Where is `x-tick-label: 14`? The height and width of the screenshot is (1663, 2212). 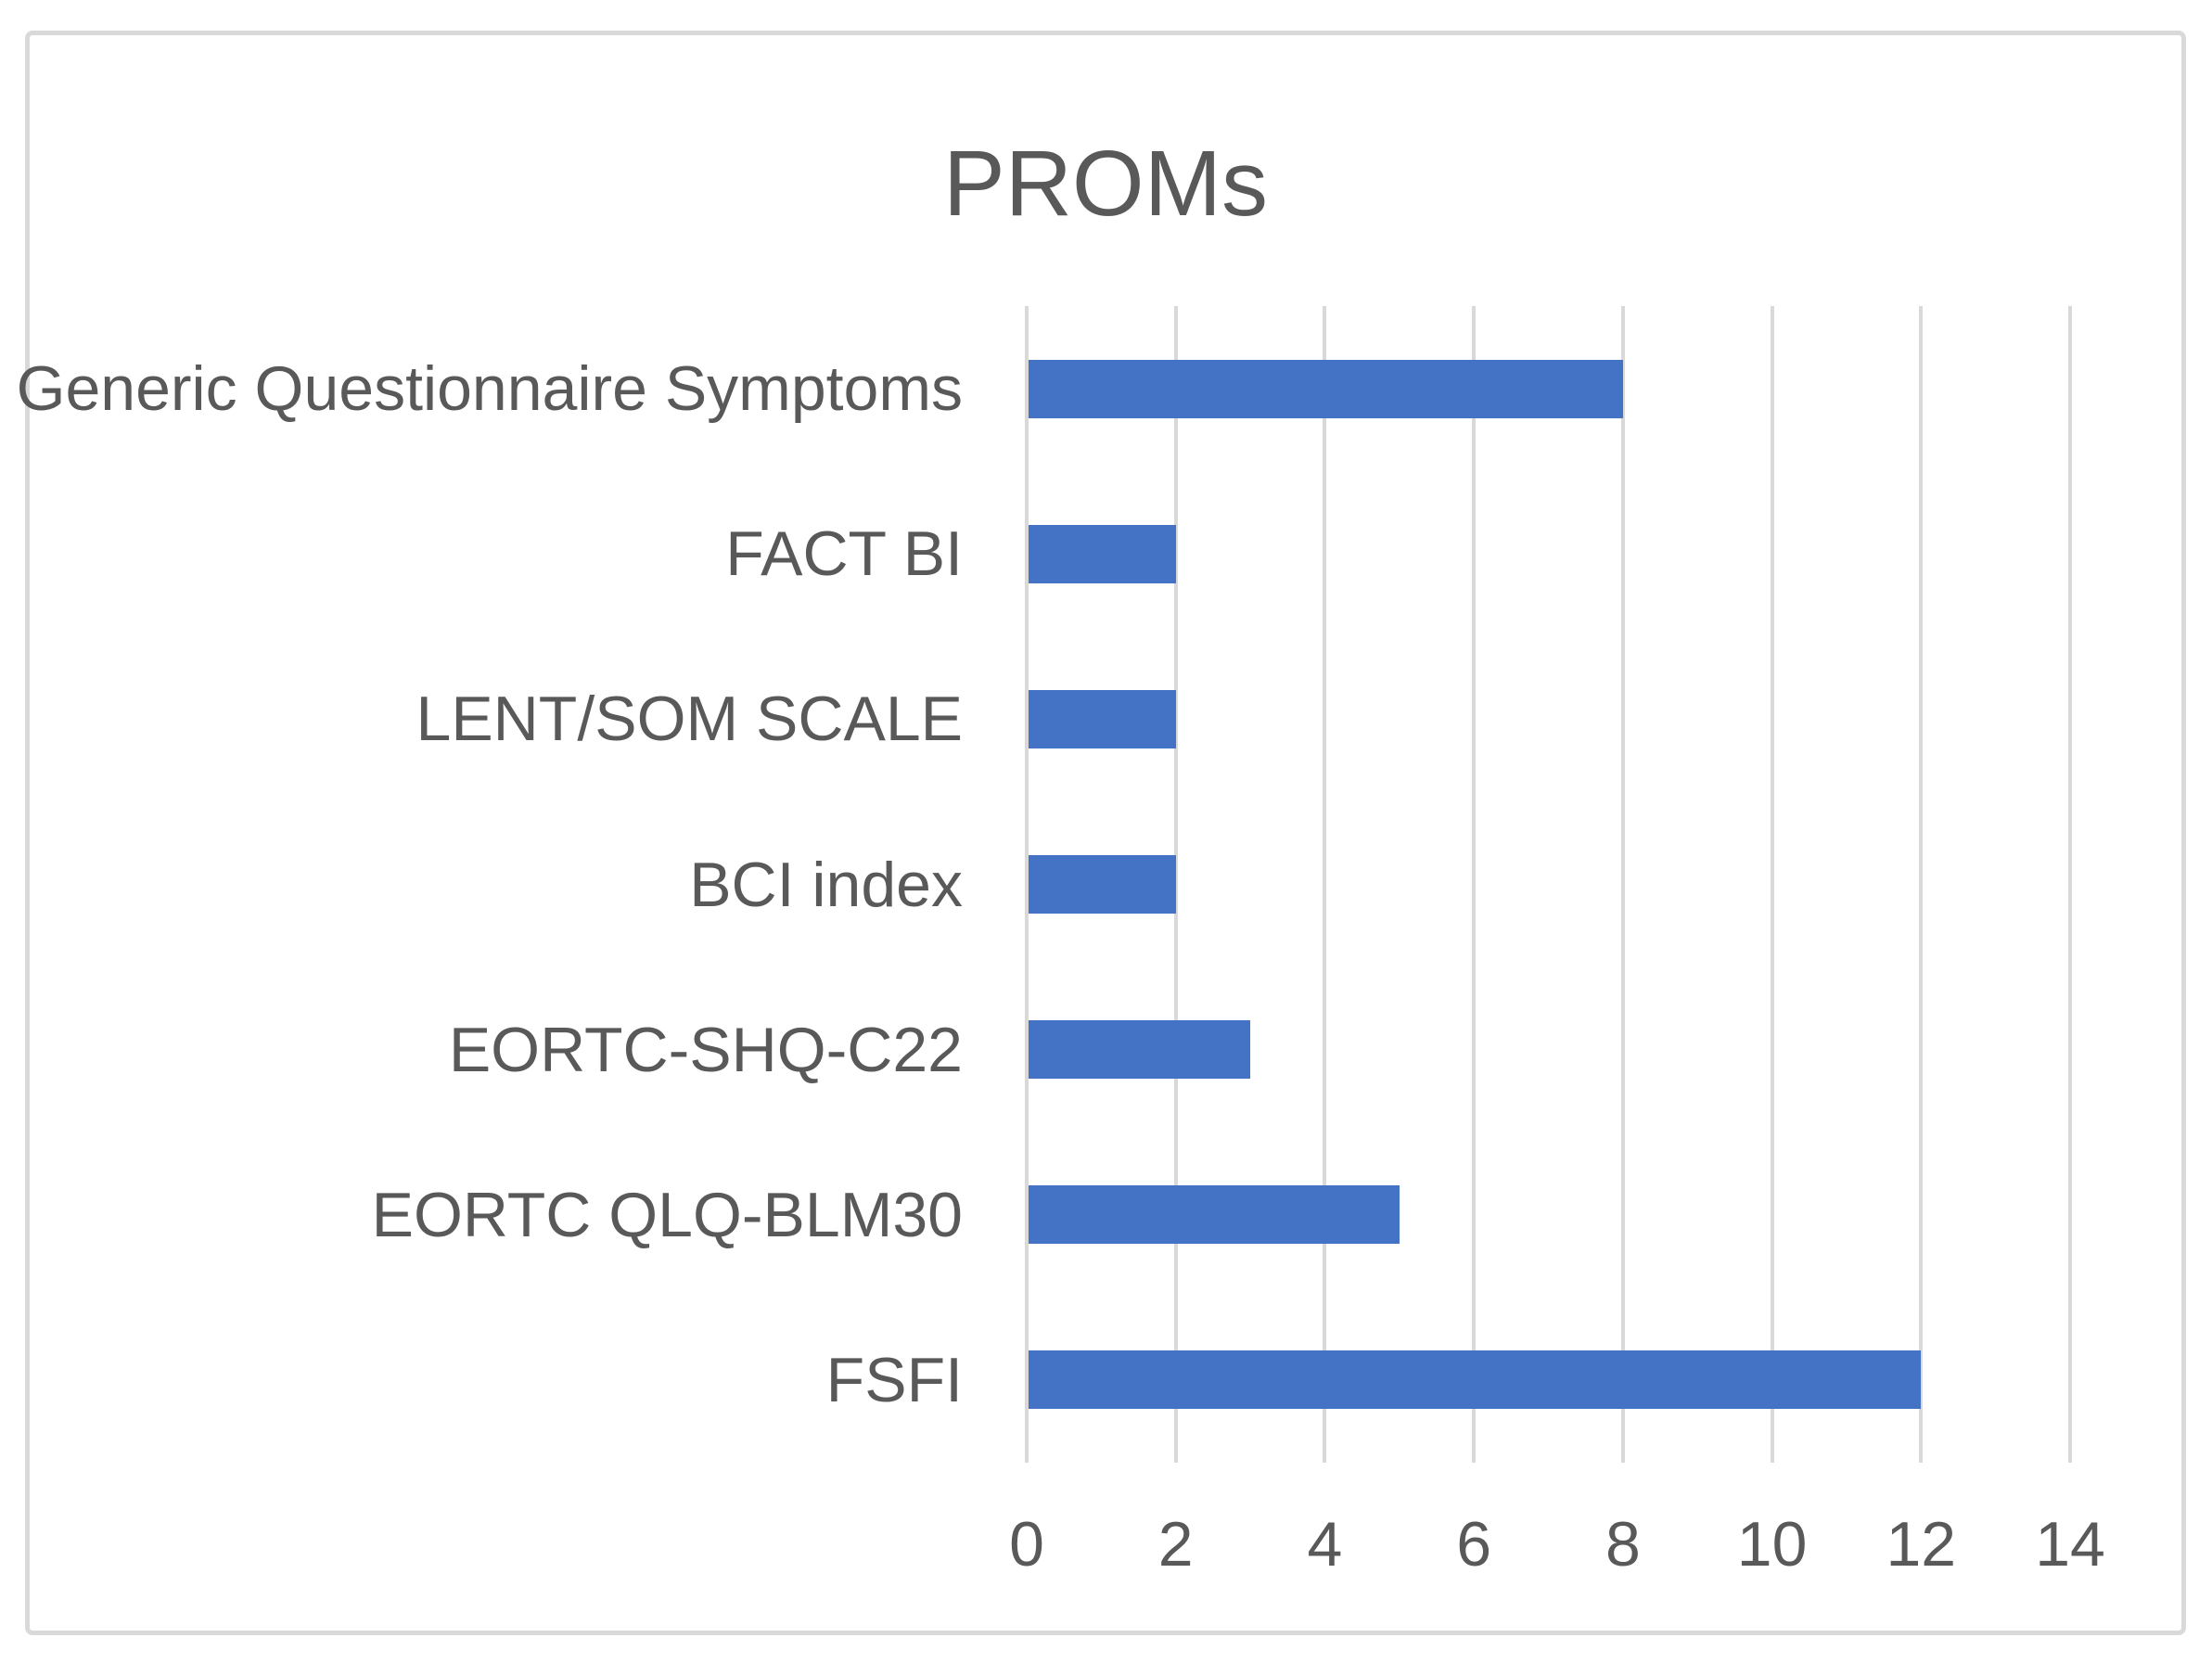
x-tick-label: 14 is located at coordinates (2070, 1544).